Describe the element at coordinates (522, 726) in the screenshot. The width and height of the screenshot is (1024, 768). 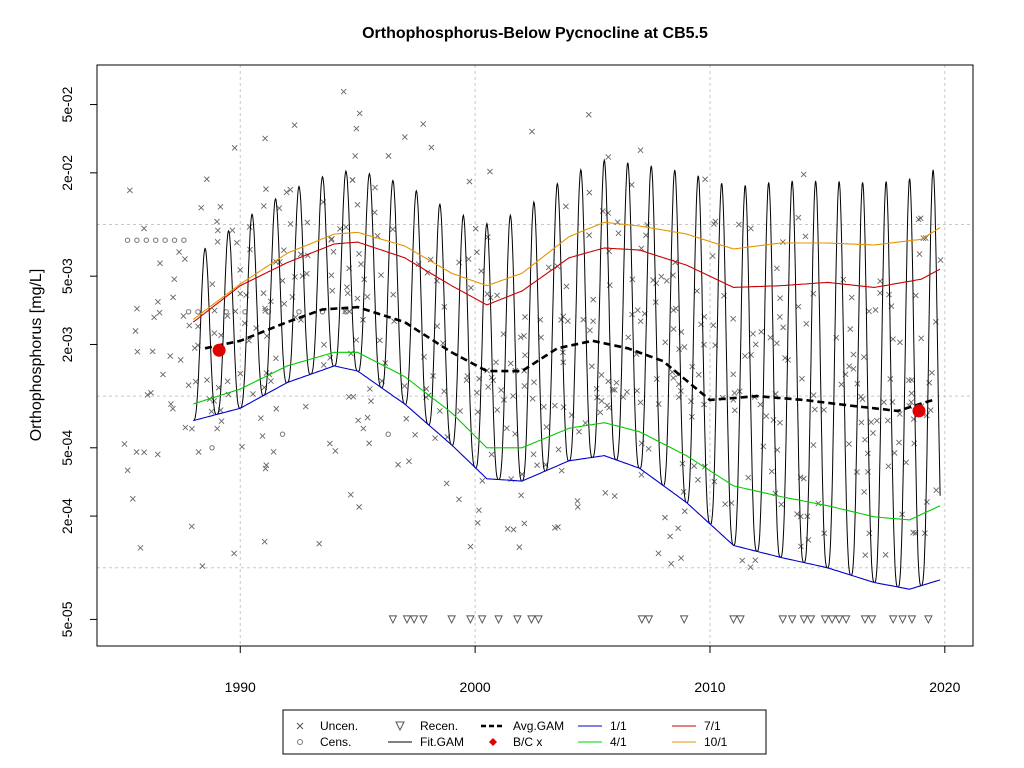
I see `legend-item: Avg.GAM` at that location.